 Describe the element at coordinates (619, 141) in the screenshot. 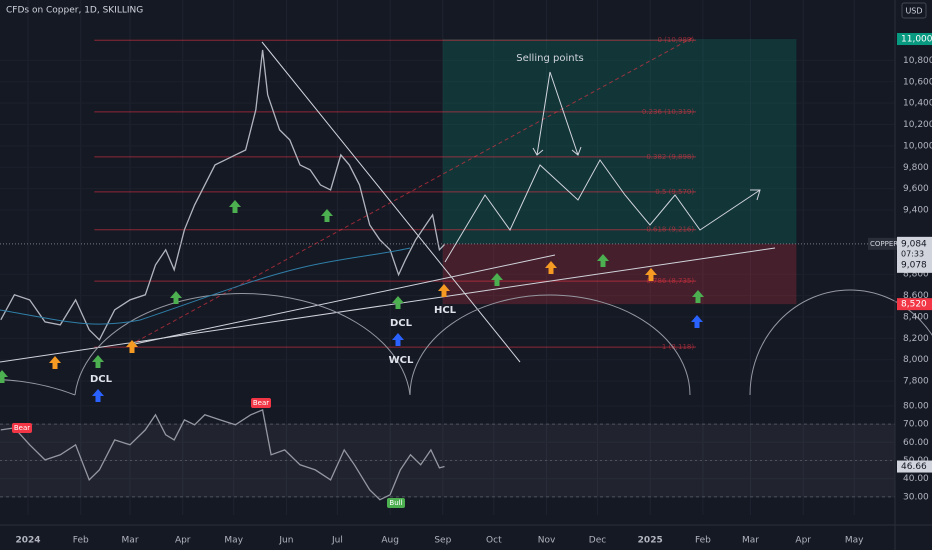

I see `profit-zone` at that location.